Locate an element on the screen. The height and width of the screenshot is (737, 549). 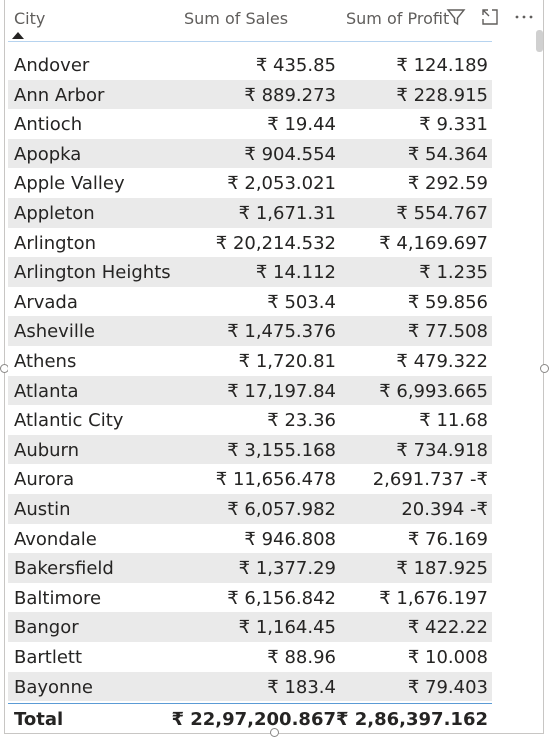
table-row: Avondale ₹ 946.808 ₹ 76.169 is located at coordinates (250, 538).